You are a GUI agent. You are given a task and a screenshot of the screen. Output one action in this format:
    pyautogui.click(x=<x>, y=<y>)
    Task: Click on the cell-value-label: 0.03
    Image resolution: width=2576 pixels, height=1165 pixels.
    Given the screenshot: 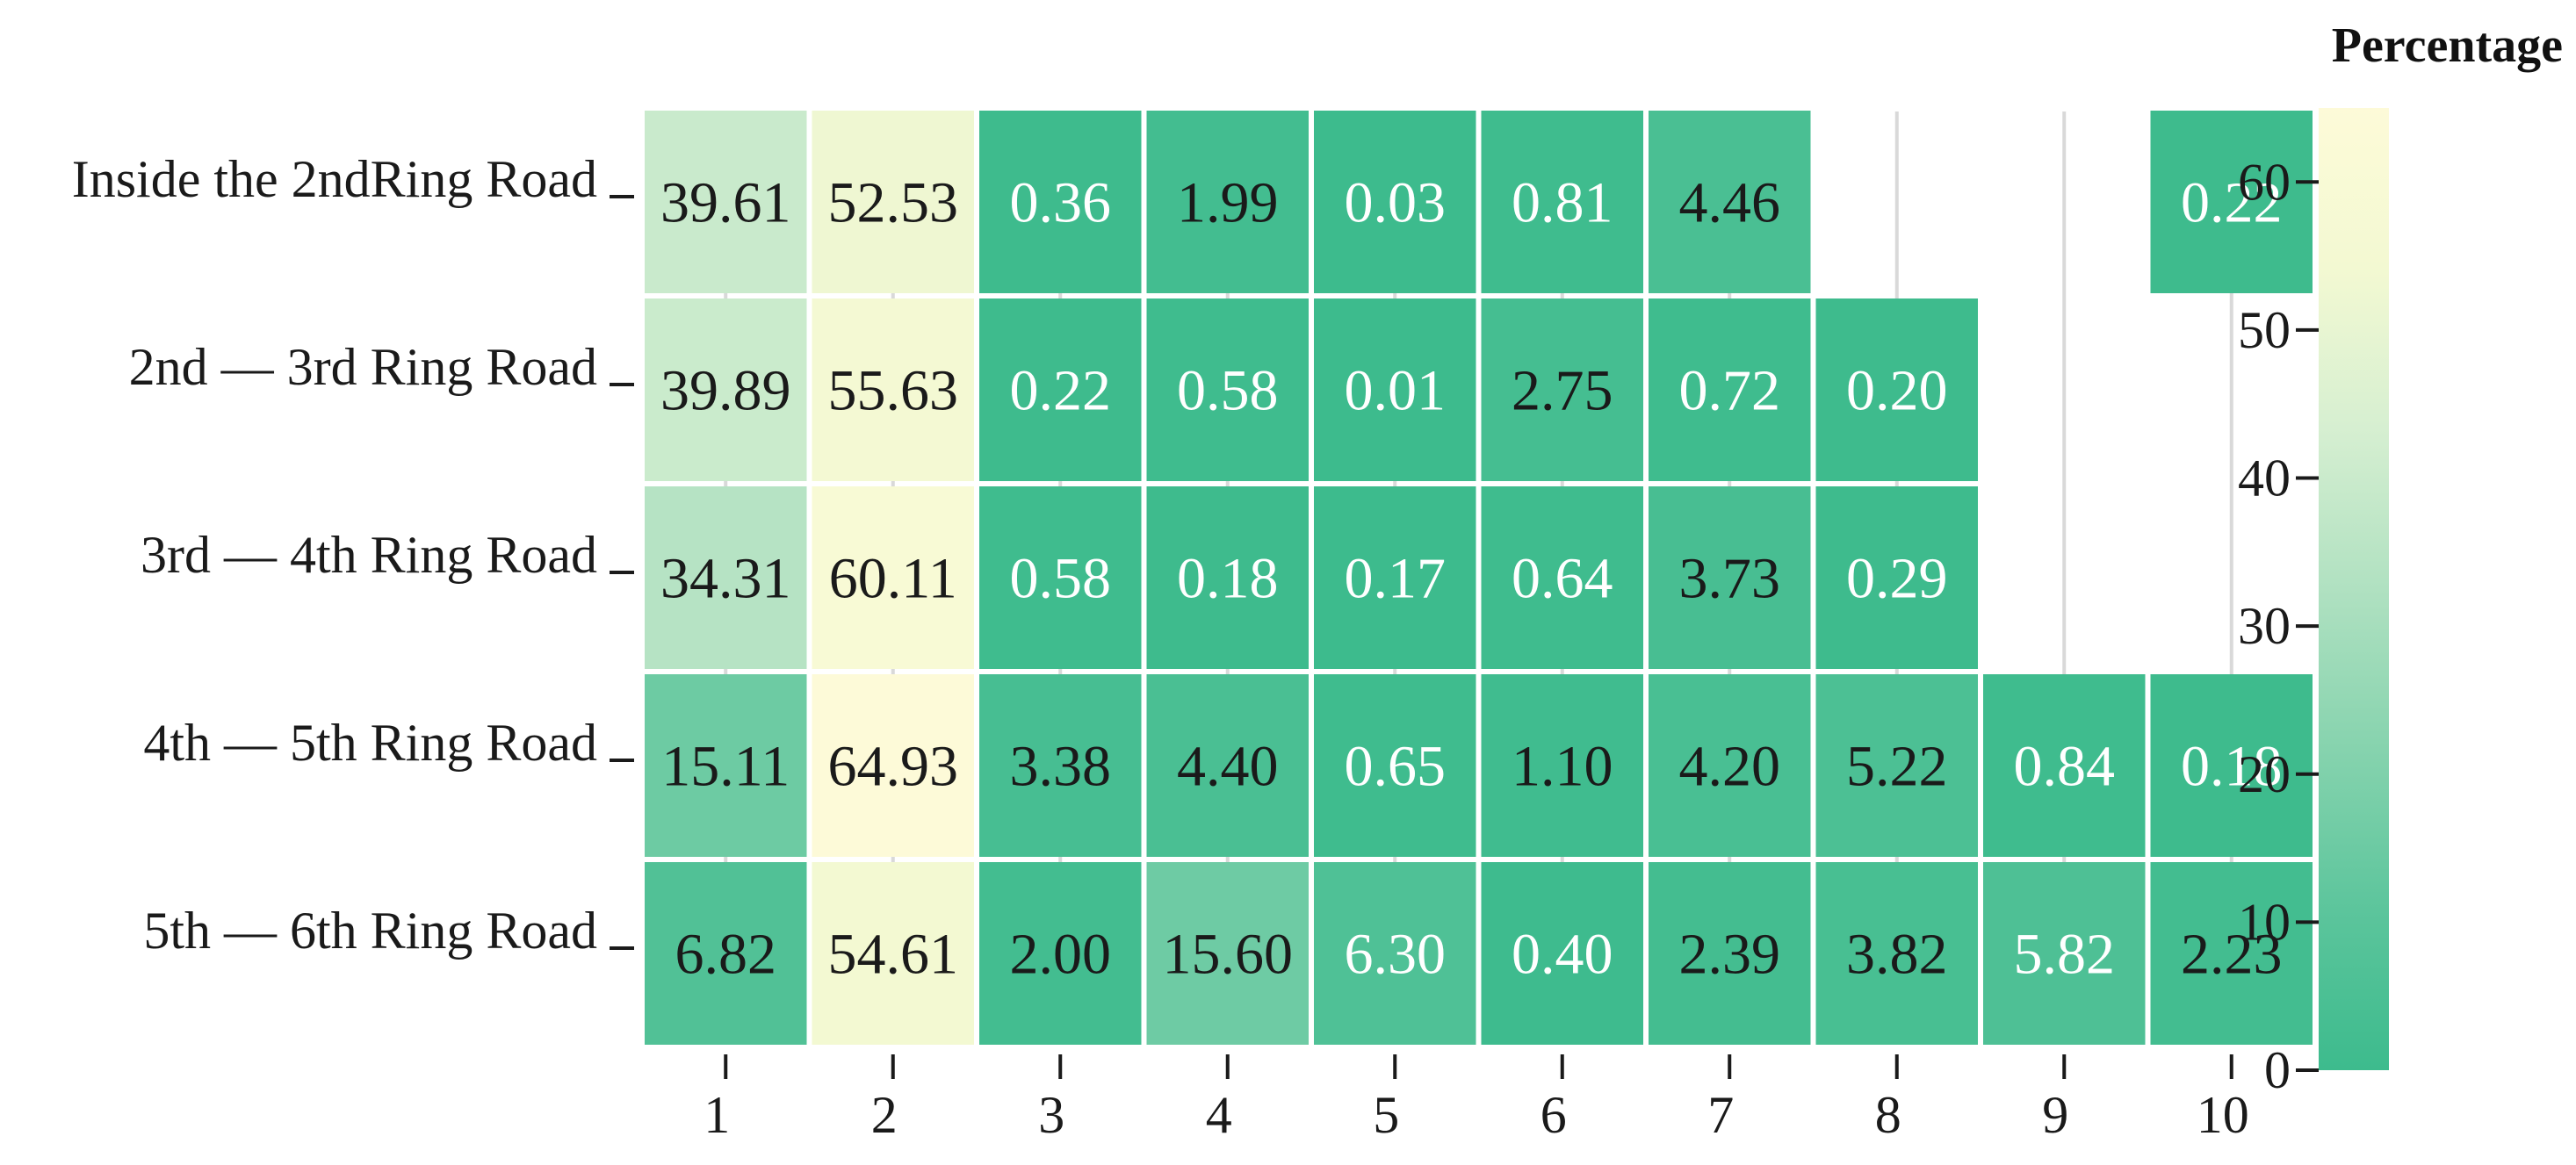 What is the action you would take?
    pyautogui.click(x=1396, y=202)
    